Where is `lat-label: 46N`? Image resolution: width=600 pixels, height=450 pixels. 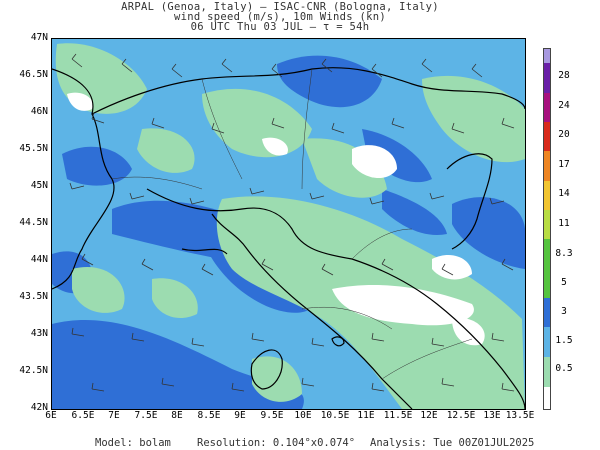 lat-label: 46N is located at coordinates (39, 111).